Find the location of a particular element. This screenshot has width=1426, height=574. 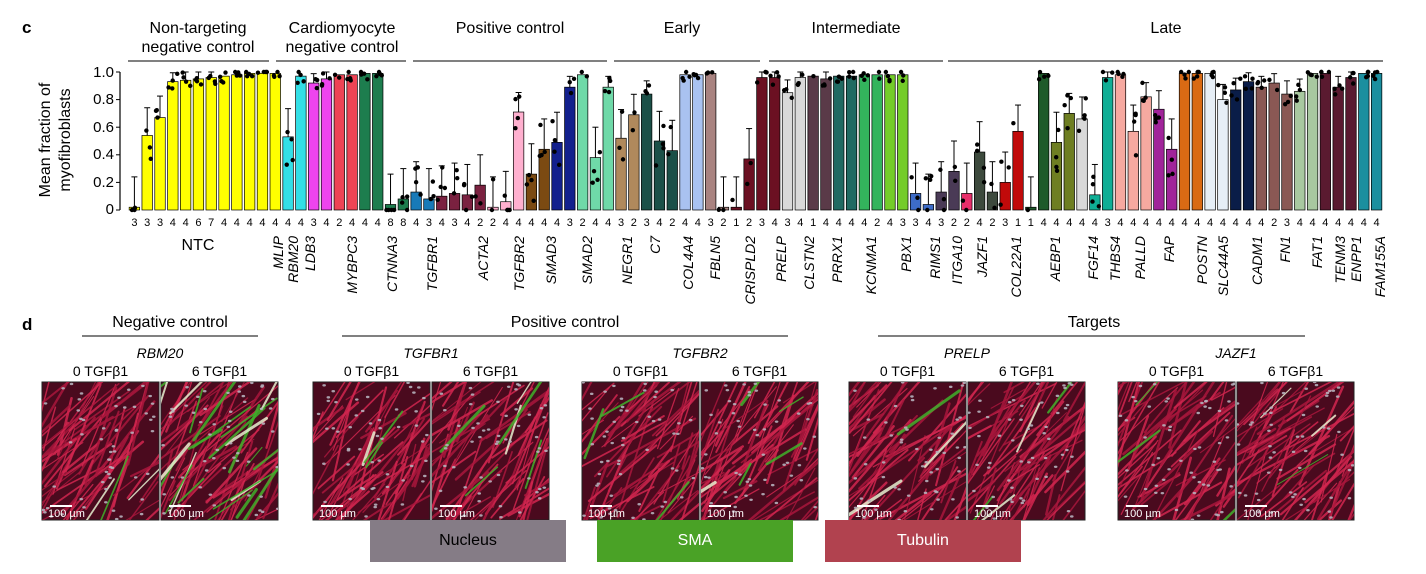

gene-label: FGF14 is located at coordinates (1093, 258).